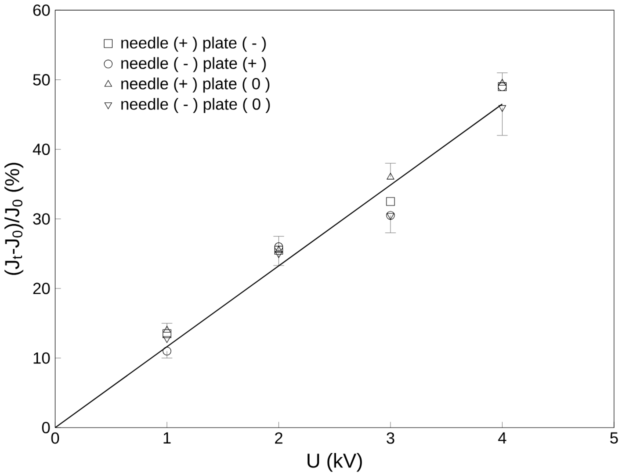  I want to click on legend-label: needle (+ ) plate ( 0 ), so click(195, 84).